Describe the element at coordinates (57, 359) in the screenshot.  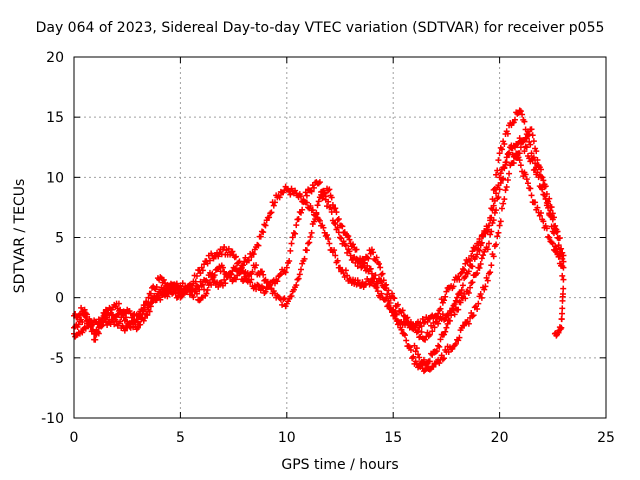
I see `y-tick-label: -5` at that location.